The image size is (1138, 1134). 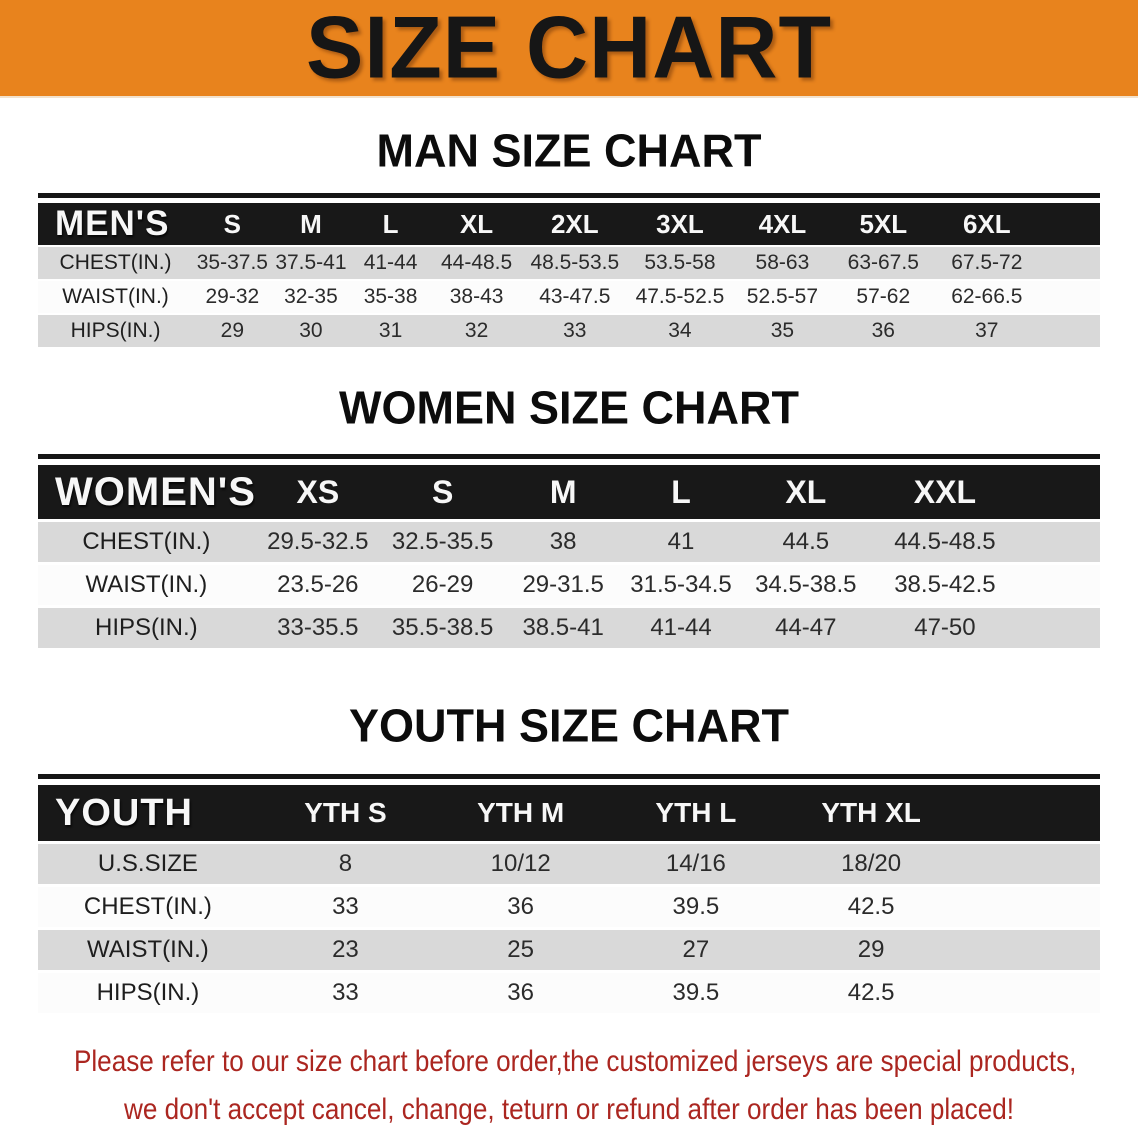 I want to click on size-column-header: 5XL, so click(x=883, y=224).